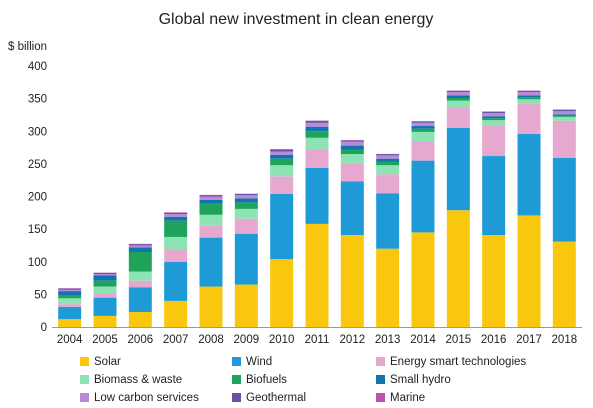  What do you see at coordinates (282, 153) in the screenshot?
I see `bar-2010-low-carbon-services` at bounding box center [282, 153].